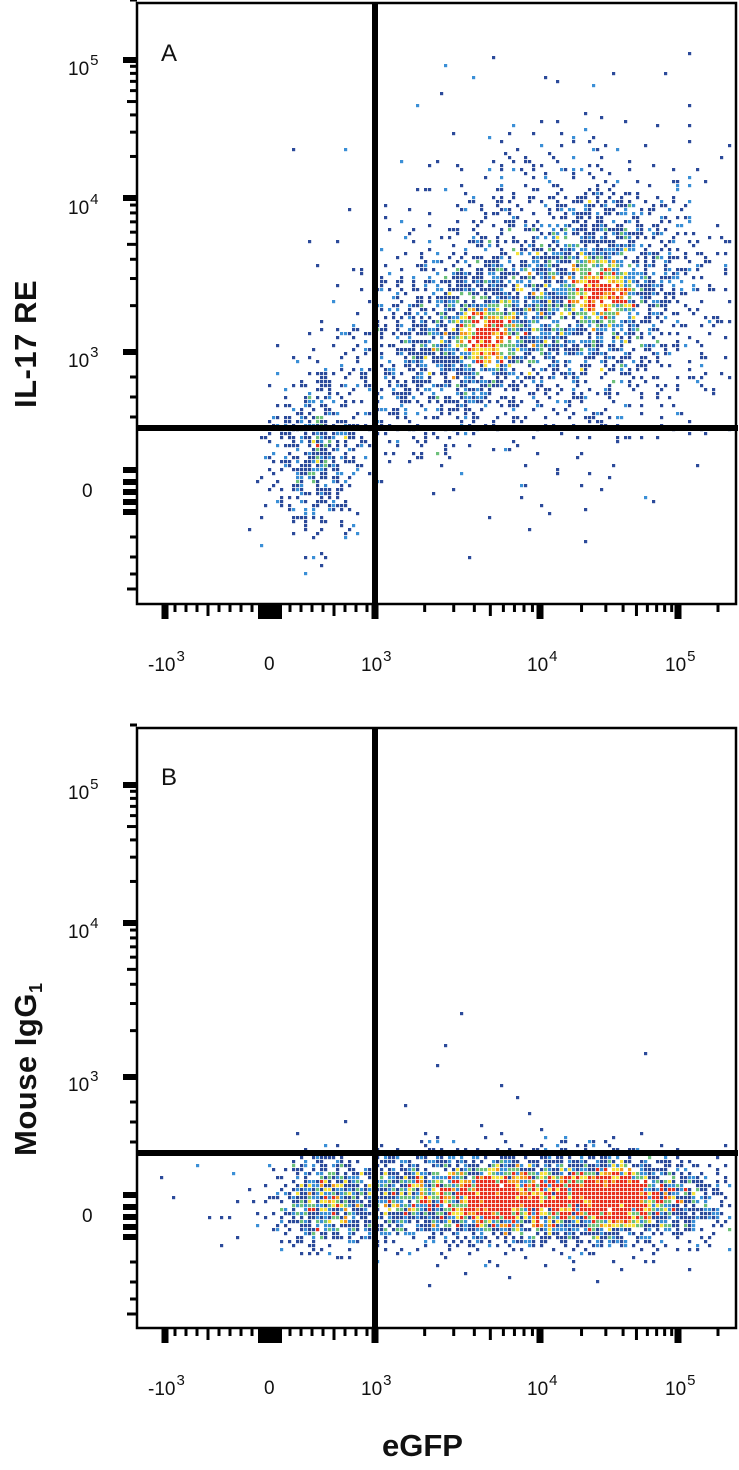  Describe the element at coordinates (83, 929) in the screenshot. I see `panel-b-y-tick-1e4: 10⁴` at that location.